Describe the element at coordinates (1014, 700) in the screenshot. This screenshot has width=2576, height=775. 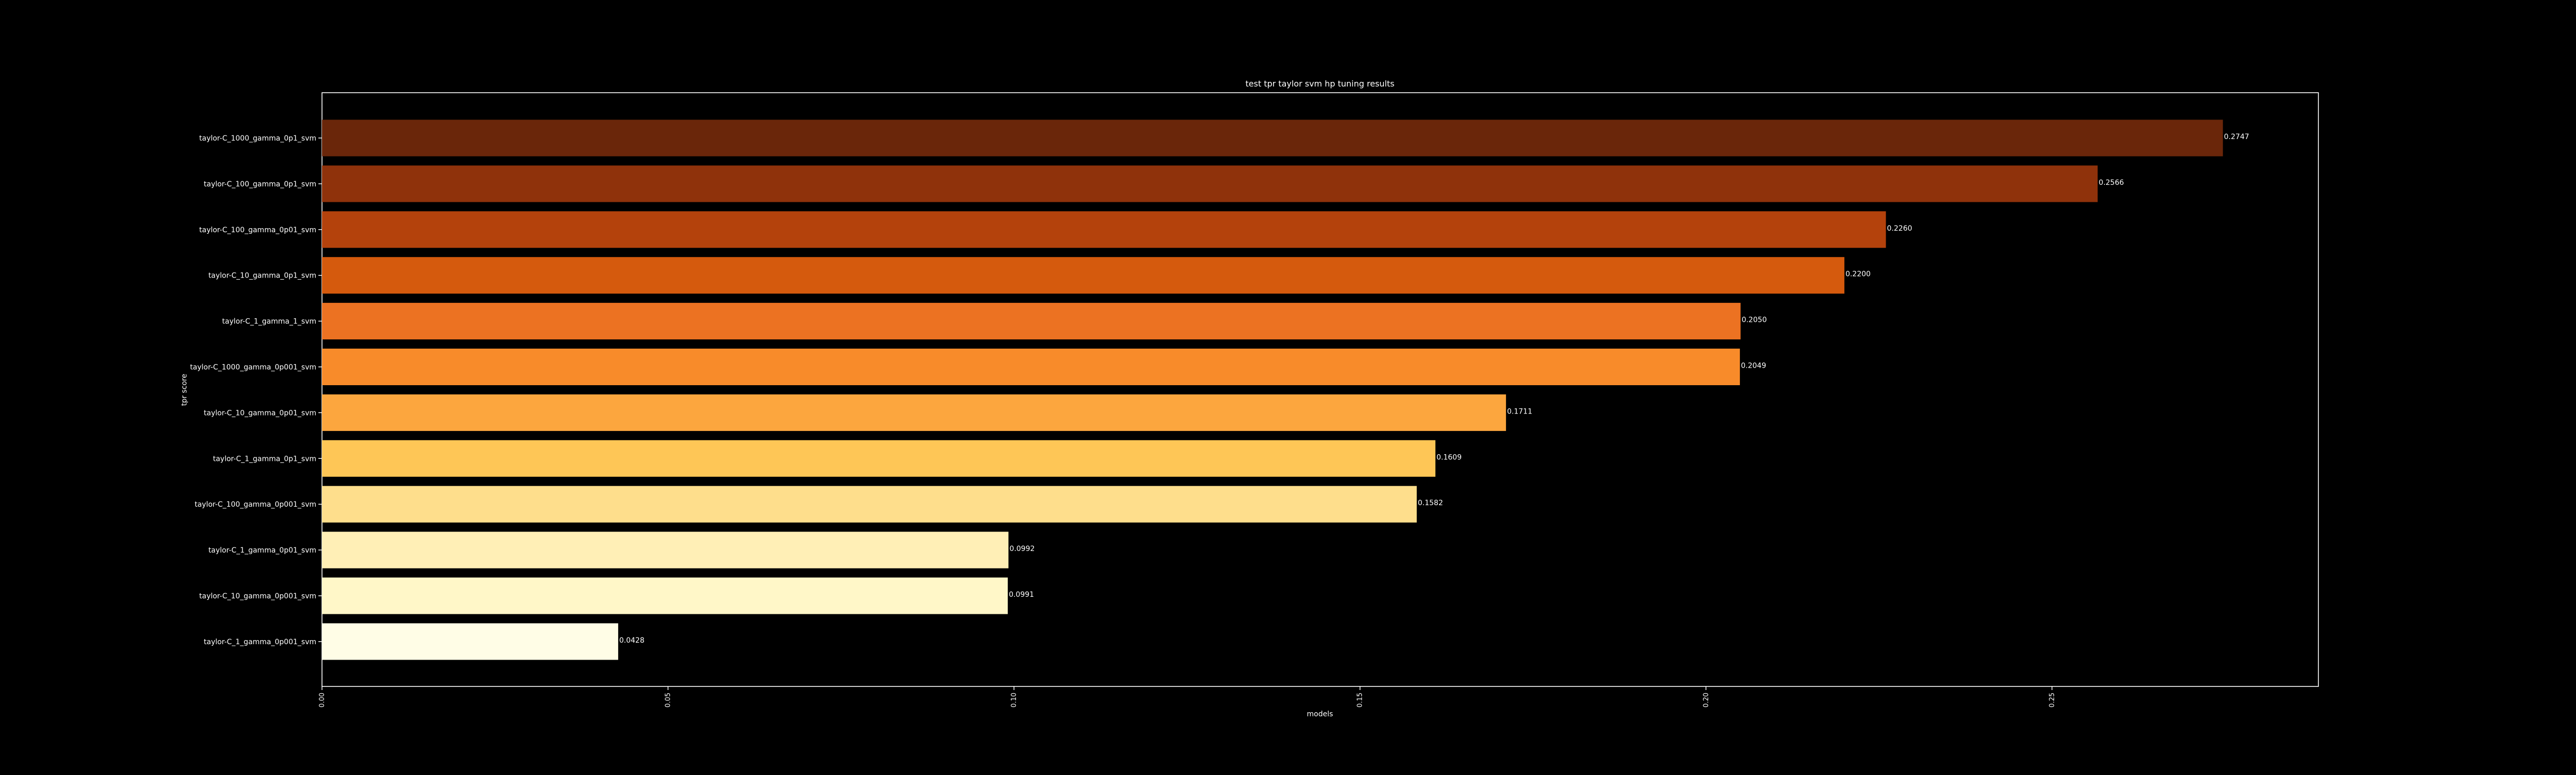
I see `x-tick-label: 0.10` at that location.